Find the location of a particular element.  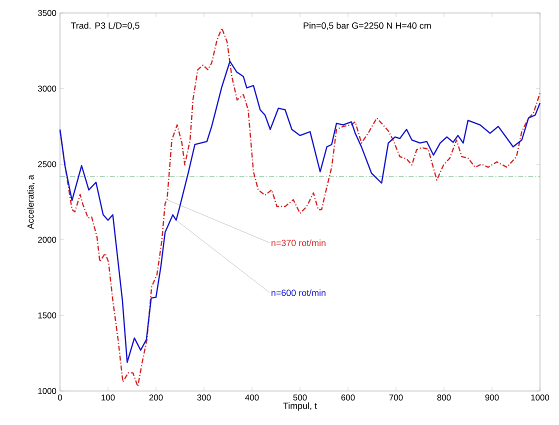

text: n=370 rot/min is located at coordinates (299, 243).